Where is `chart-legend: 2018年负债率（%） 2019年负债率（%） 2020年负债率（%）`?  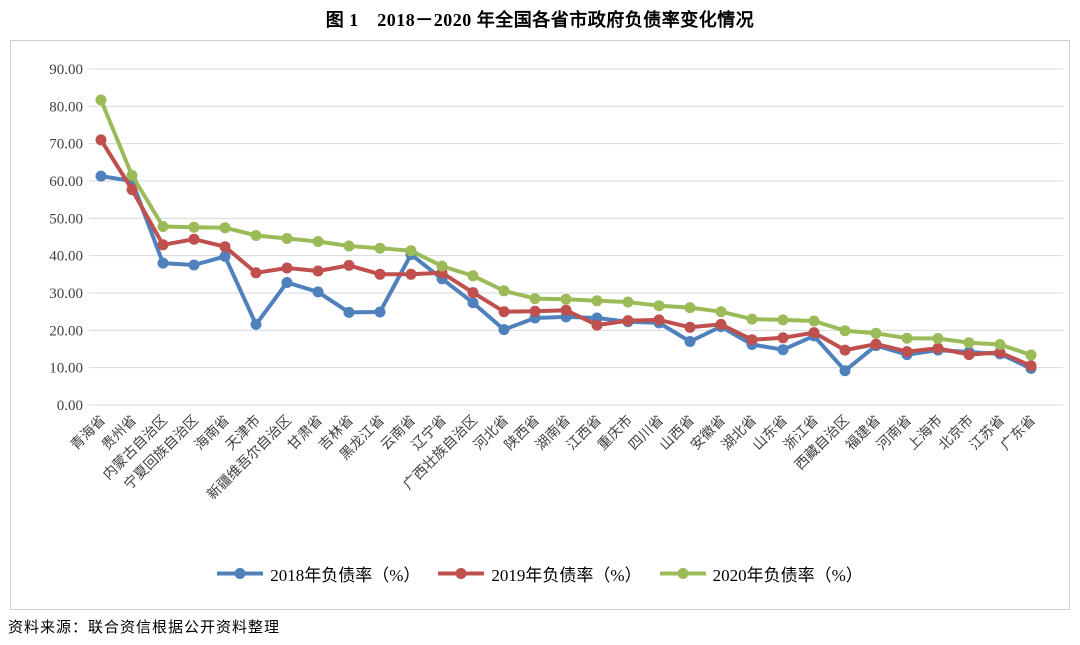
chart-legend: 2018年负债率（%） 2019年负债率（%） 2020年负债率（%） is located at coordinates (540, 573).